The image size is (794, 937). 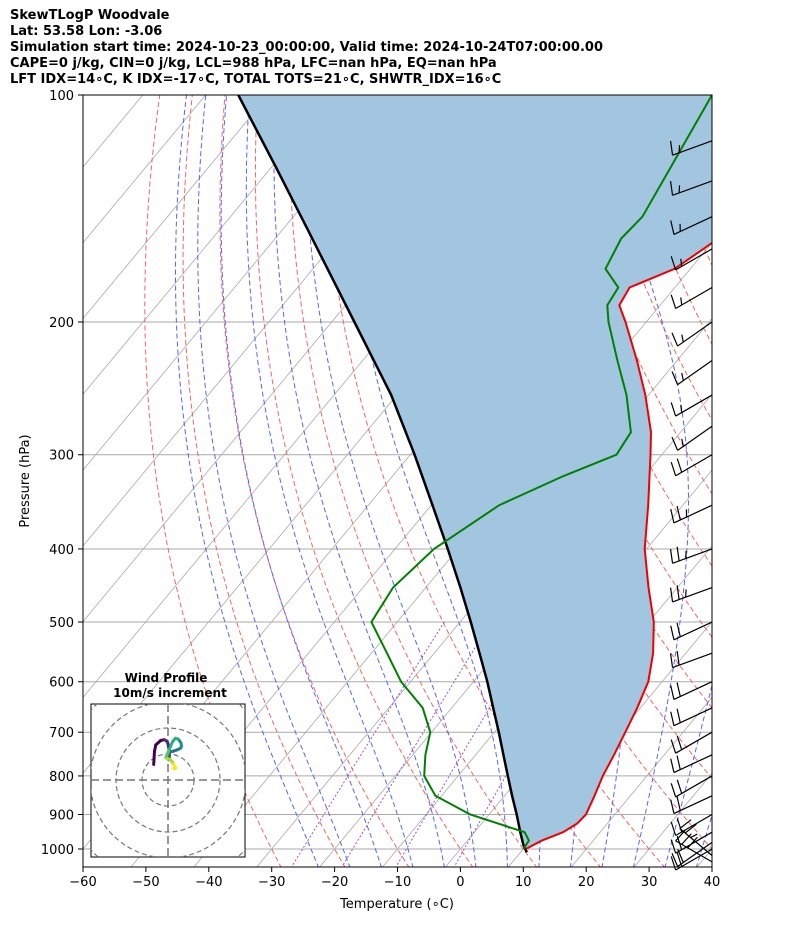 What do you see at coordinates (397, 882) in the screenshot?
I see `x-tick-label: −10` at bounding box center [397, 882].